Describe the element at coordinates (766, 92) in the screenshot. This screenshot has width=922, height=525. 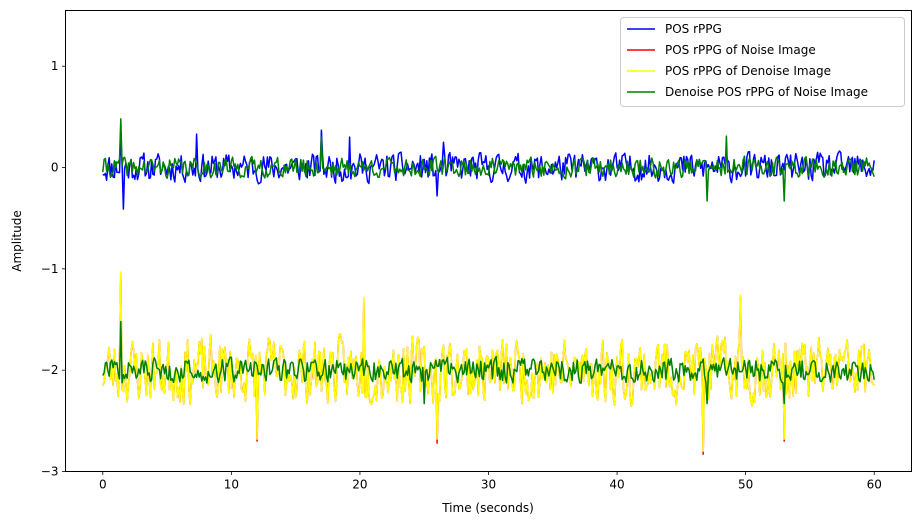
I see `legend-label: Denoise POS rPPG of Noise Image` at that location.